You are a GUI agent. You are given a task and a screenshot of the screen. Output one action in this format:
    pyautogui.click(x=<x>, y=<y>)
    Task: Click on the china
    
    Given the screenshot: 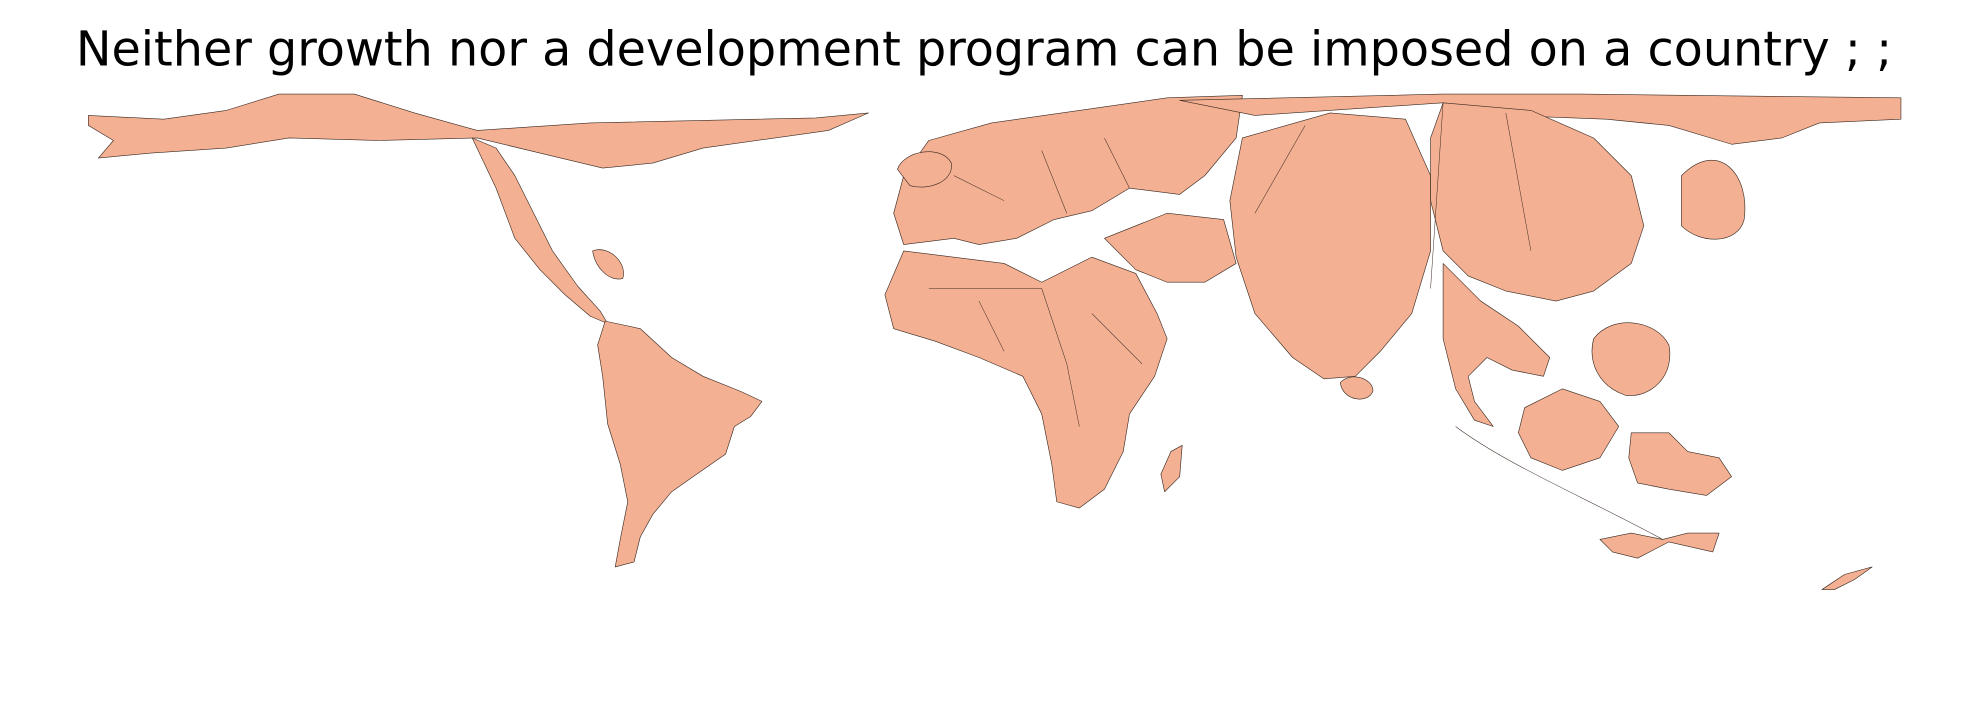 What is the action you would take?
    pyautogui.click(x=1537, y=202)
    